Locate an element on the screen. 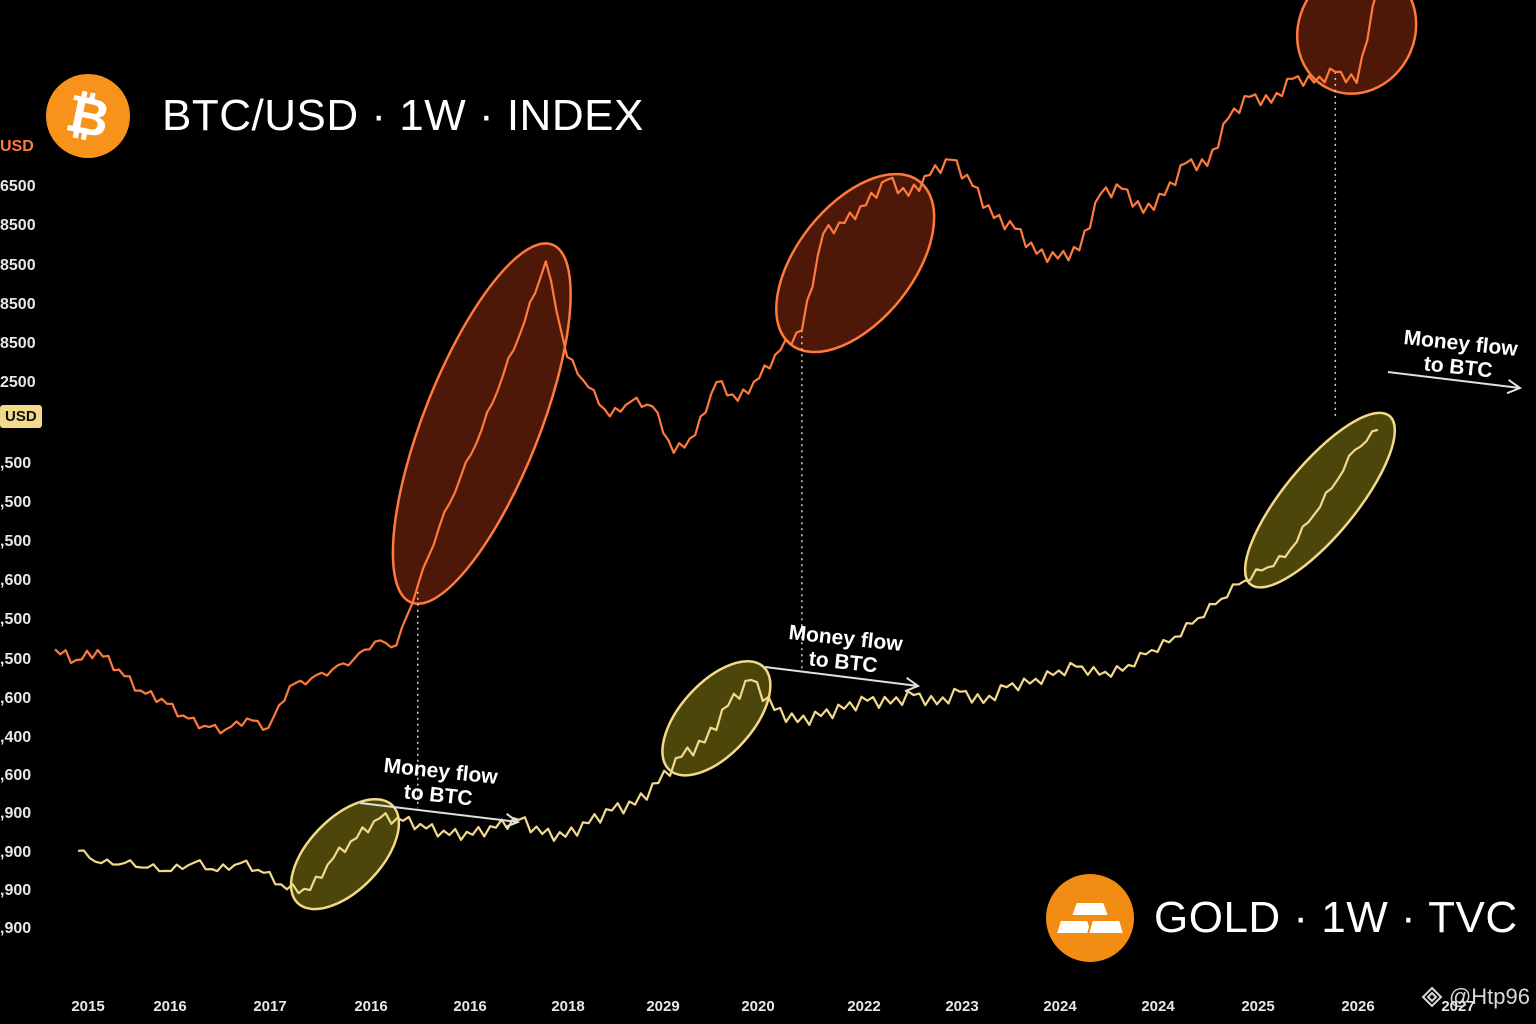 This screenshot has height=1024, width=1536. x-tick-label: 2020 is located at coordinates (758, 1006).